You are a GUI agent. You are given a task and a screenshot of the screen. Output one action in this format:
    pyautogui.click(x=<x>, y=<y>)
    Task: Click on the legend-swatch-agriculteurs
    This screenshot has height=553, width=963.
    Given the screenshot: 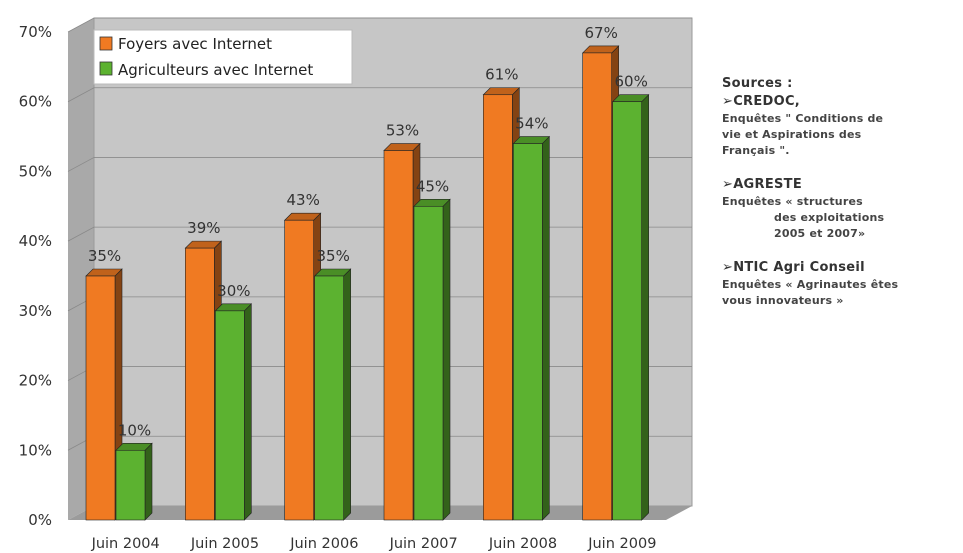 What is the action you would take?
    pyautogui.click(x=106, y=68)
    